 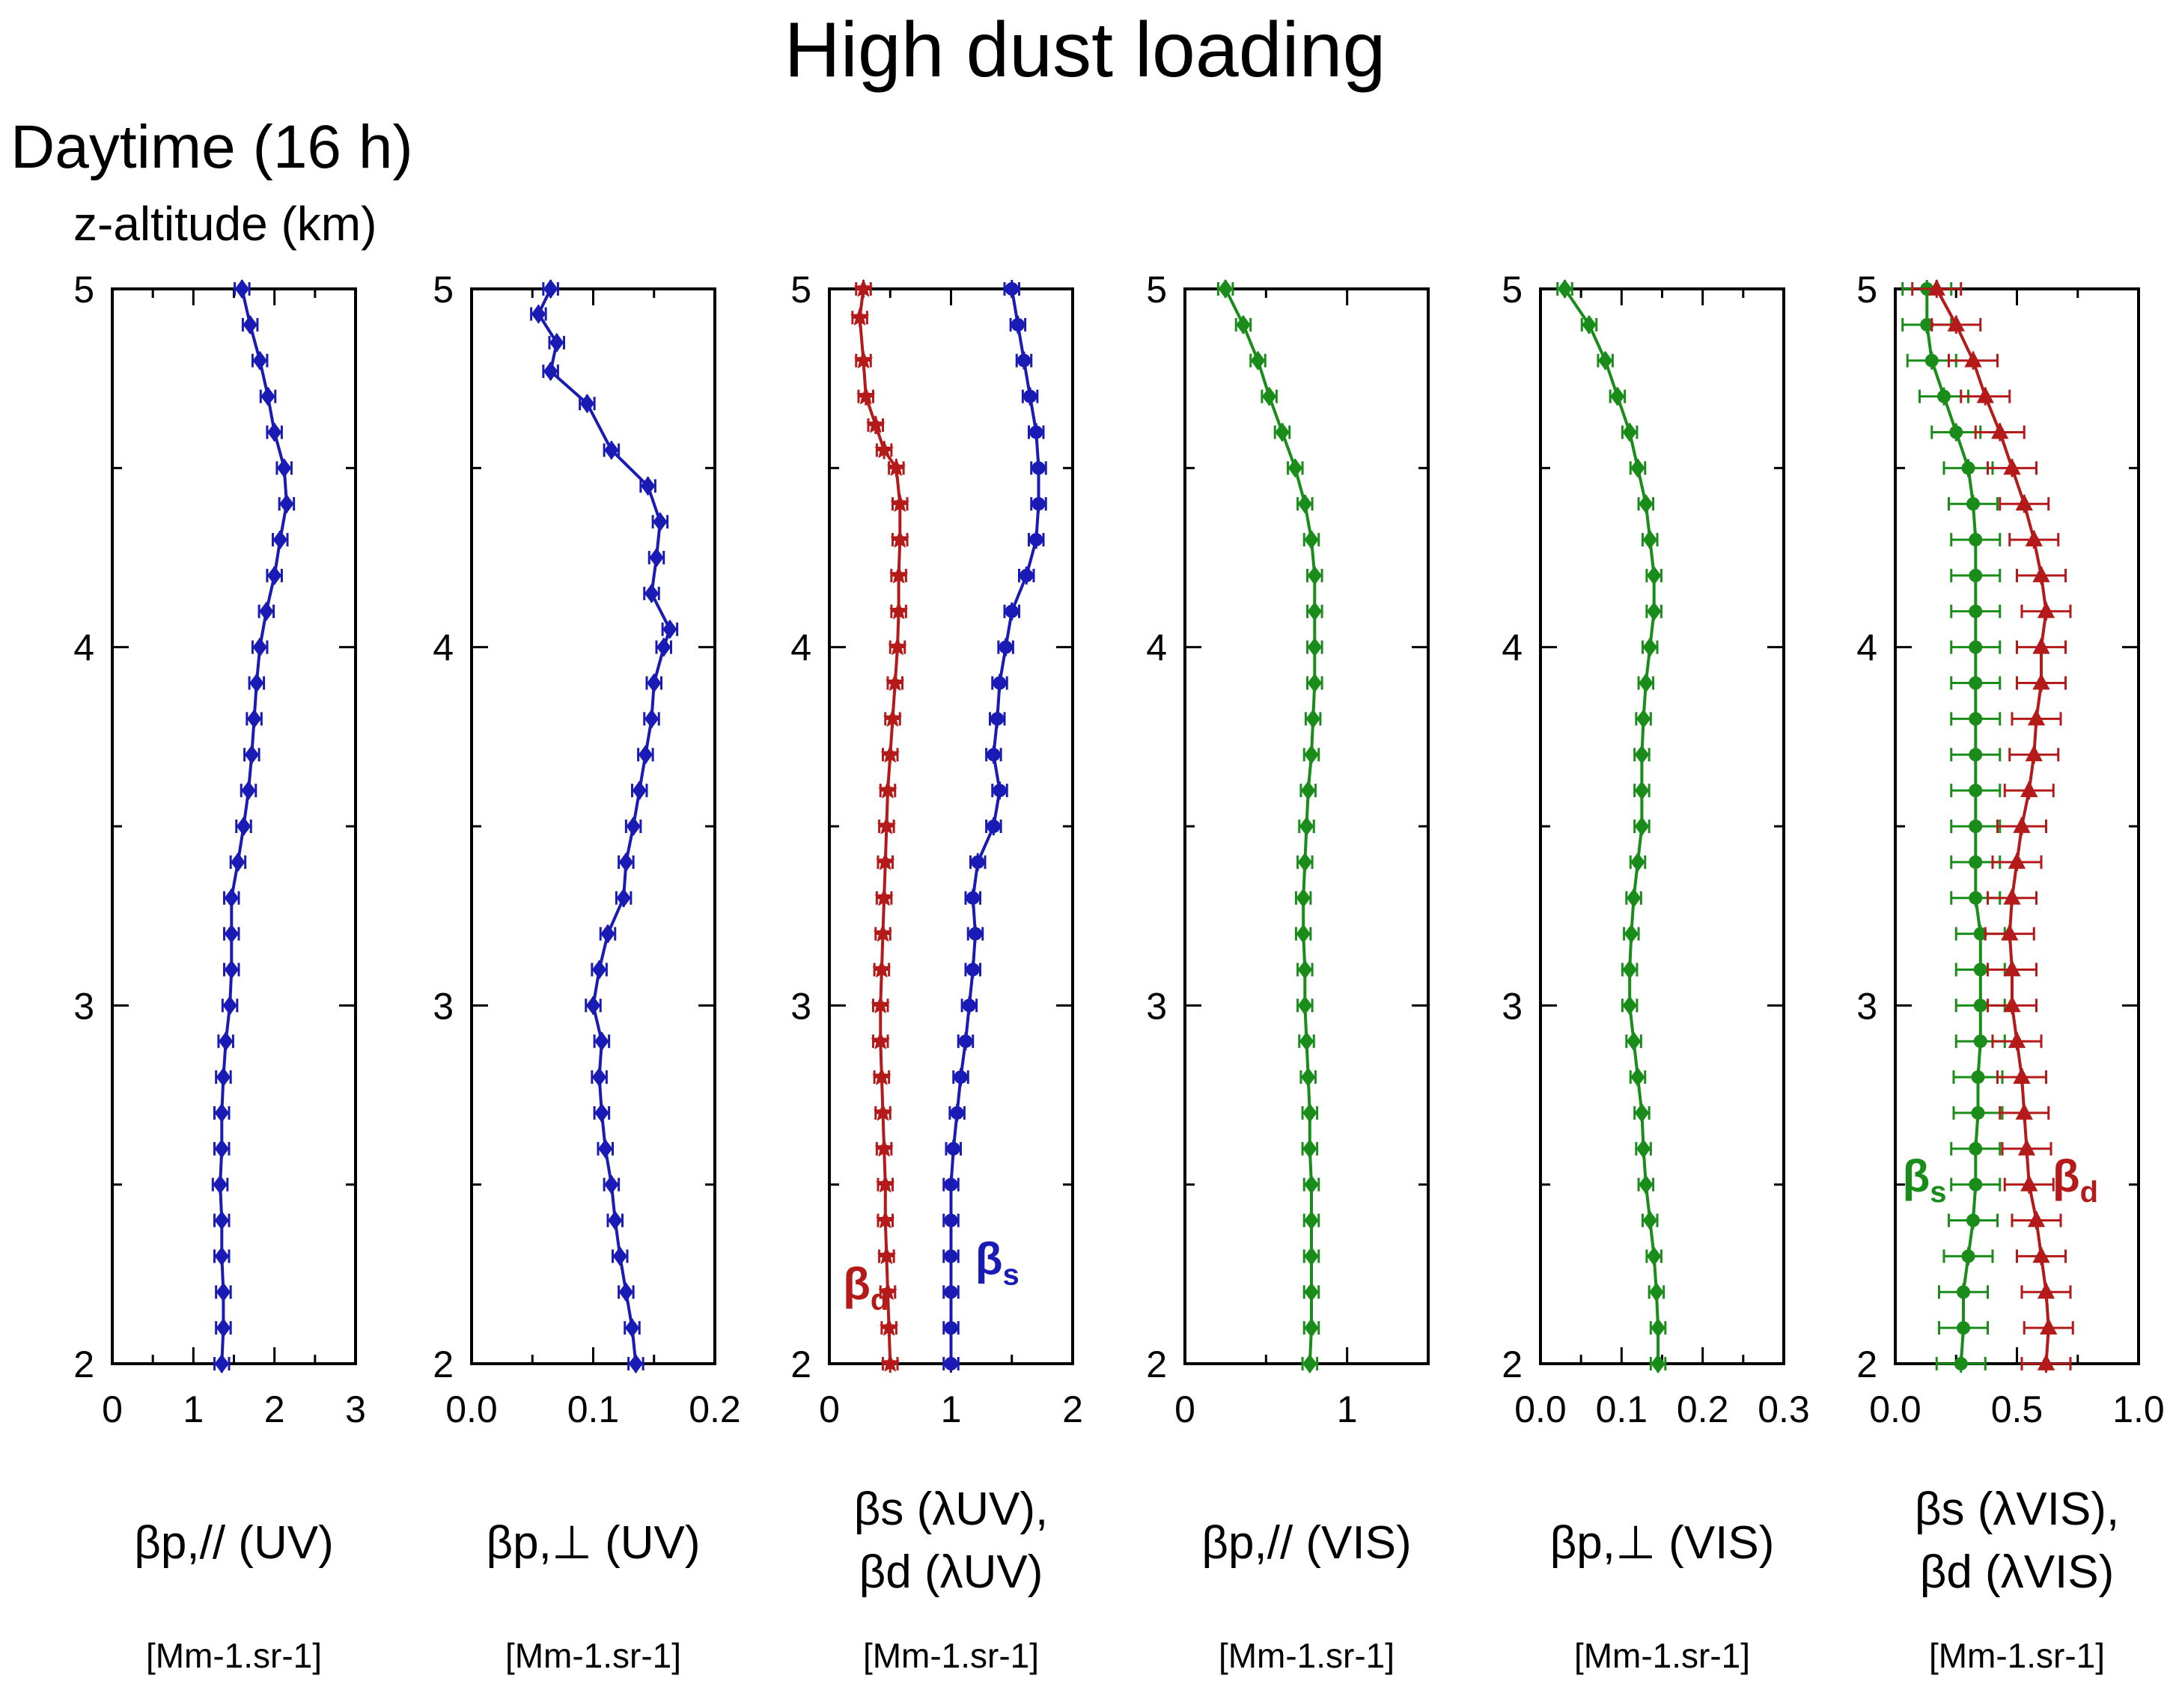 I want to click on series--p-vis, so click(x=1611, y=826).